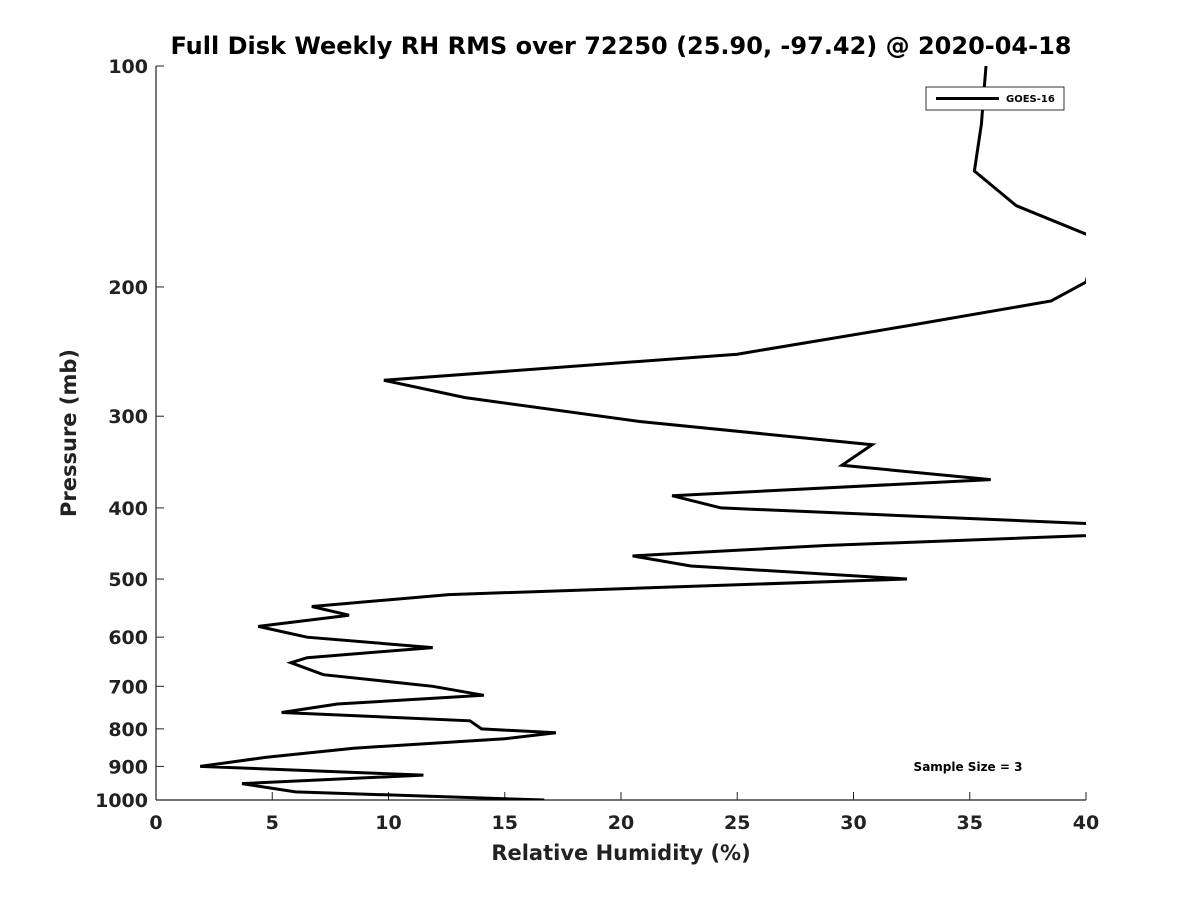 This screenshot has height=900, width=1200. What do you see at coordinates (128, 638) in the screenshot?
I see `y-tick-label: 600` at bounding box center [128, 638].